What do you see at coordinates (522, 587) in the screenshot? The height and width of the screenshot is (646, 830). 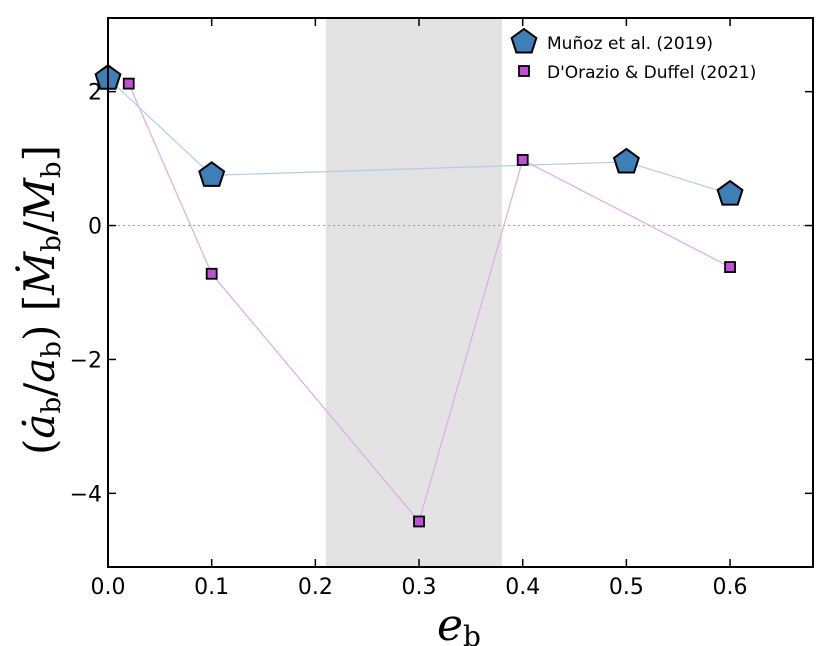 I see `x-tick-label: 0.4` at bounding box center [522, 587].